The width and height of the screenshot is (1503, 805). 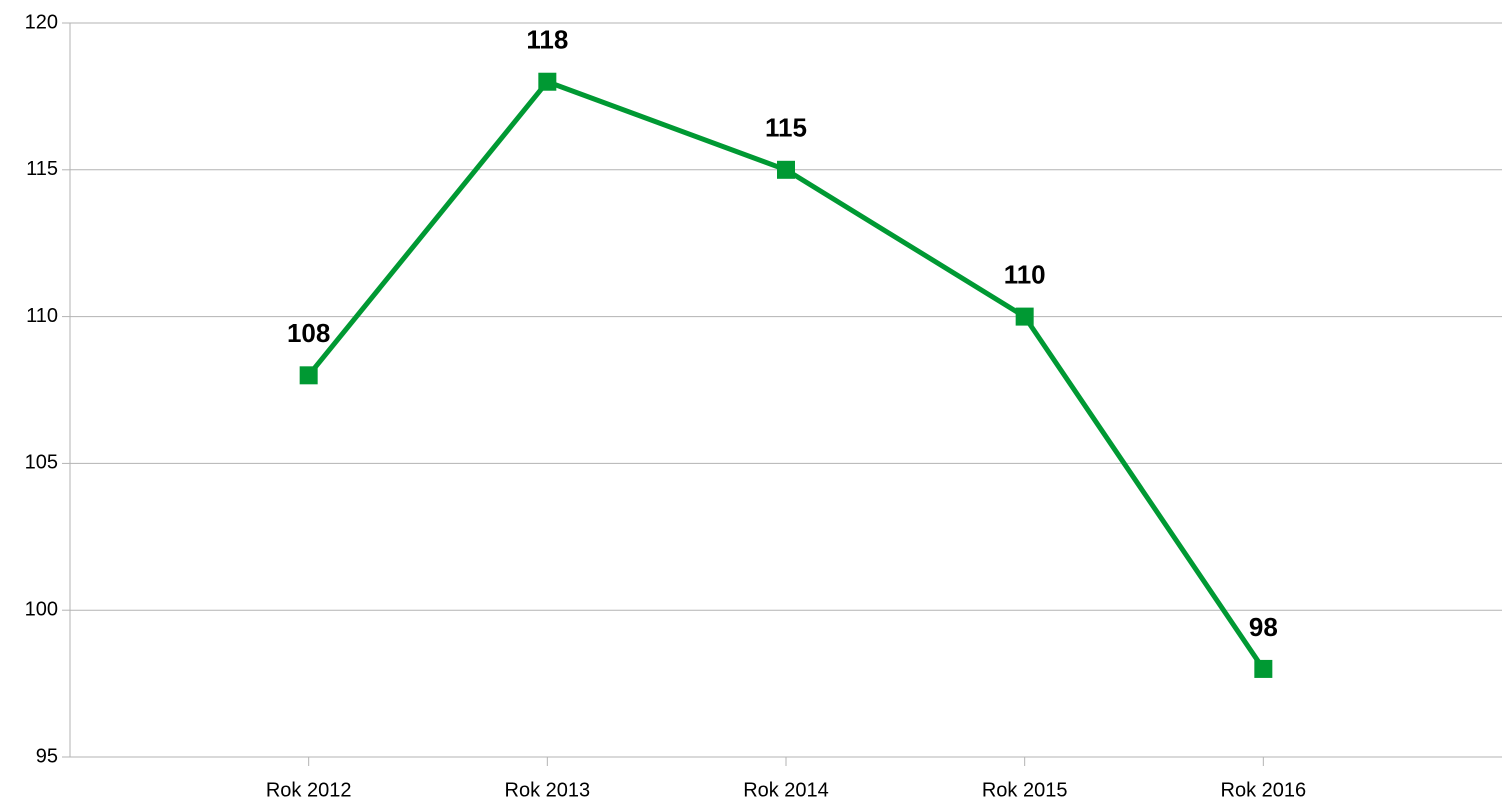 What do you see at coordinates (548, 790) in the screenshot?
I see `x-tick-label: Rok 2013` at bounding box center [548, 790].